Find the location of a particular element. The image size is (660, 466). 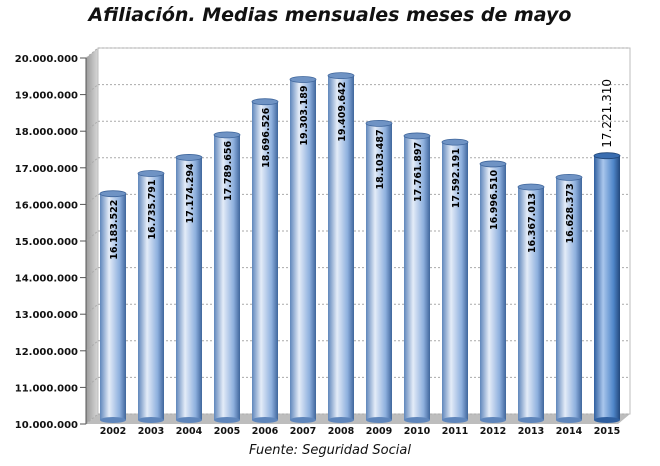

x-tick-label: 2008 is located at coordinates (341, 431).